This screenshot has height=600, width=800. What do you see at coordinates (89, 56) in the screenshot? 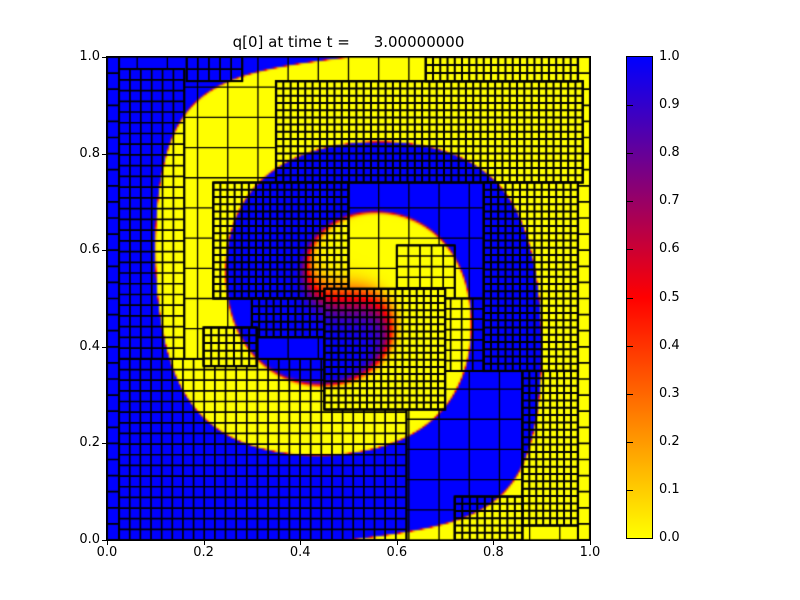
I see `y-tick-label: 1.0` at bounding box center [89, 56].